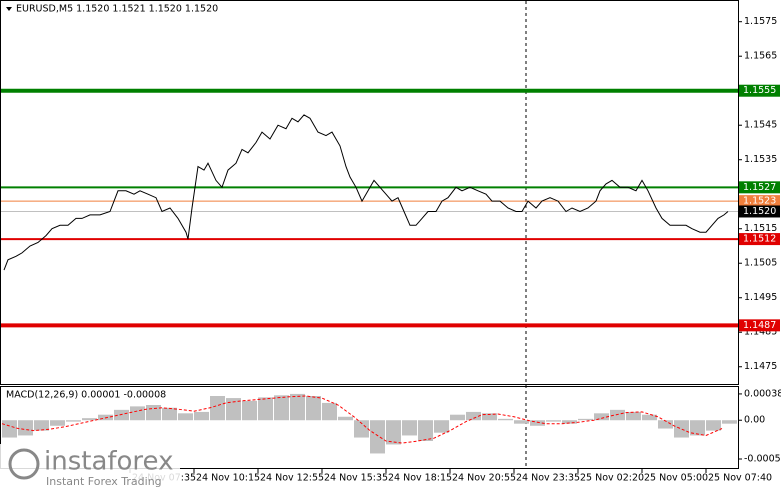 This screenshot has height=493, width=781. Describe the element at coordinates (24, 464) in the screenshot. I see `logo-icon` at that location.